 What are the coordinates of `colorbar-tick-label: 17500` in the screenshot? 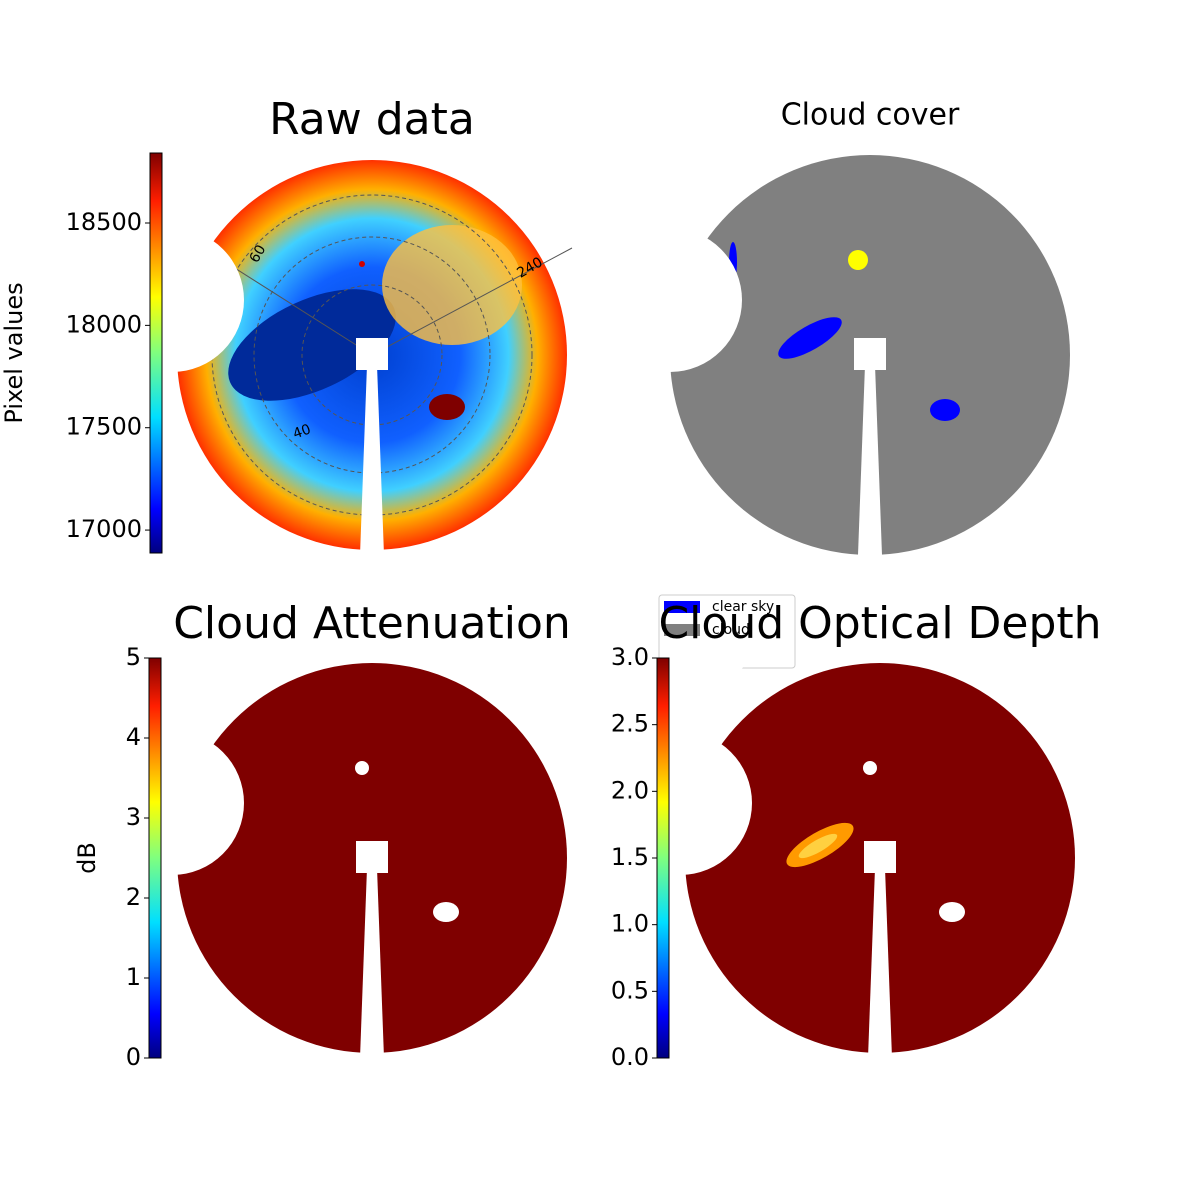 It's located at (104, 427).